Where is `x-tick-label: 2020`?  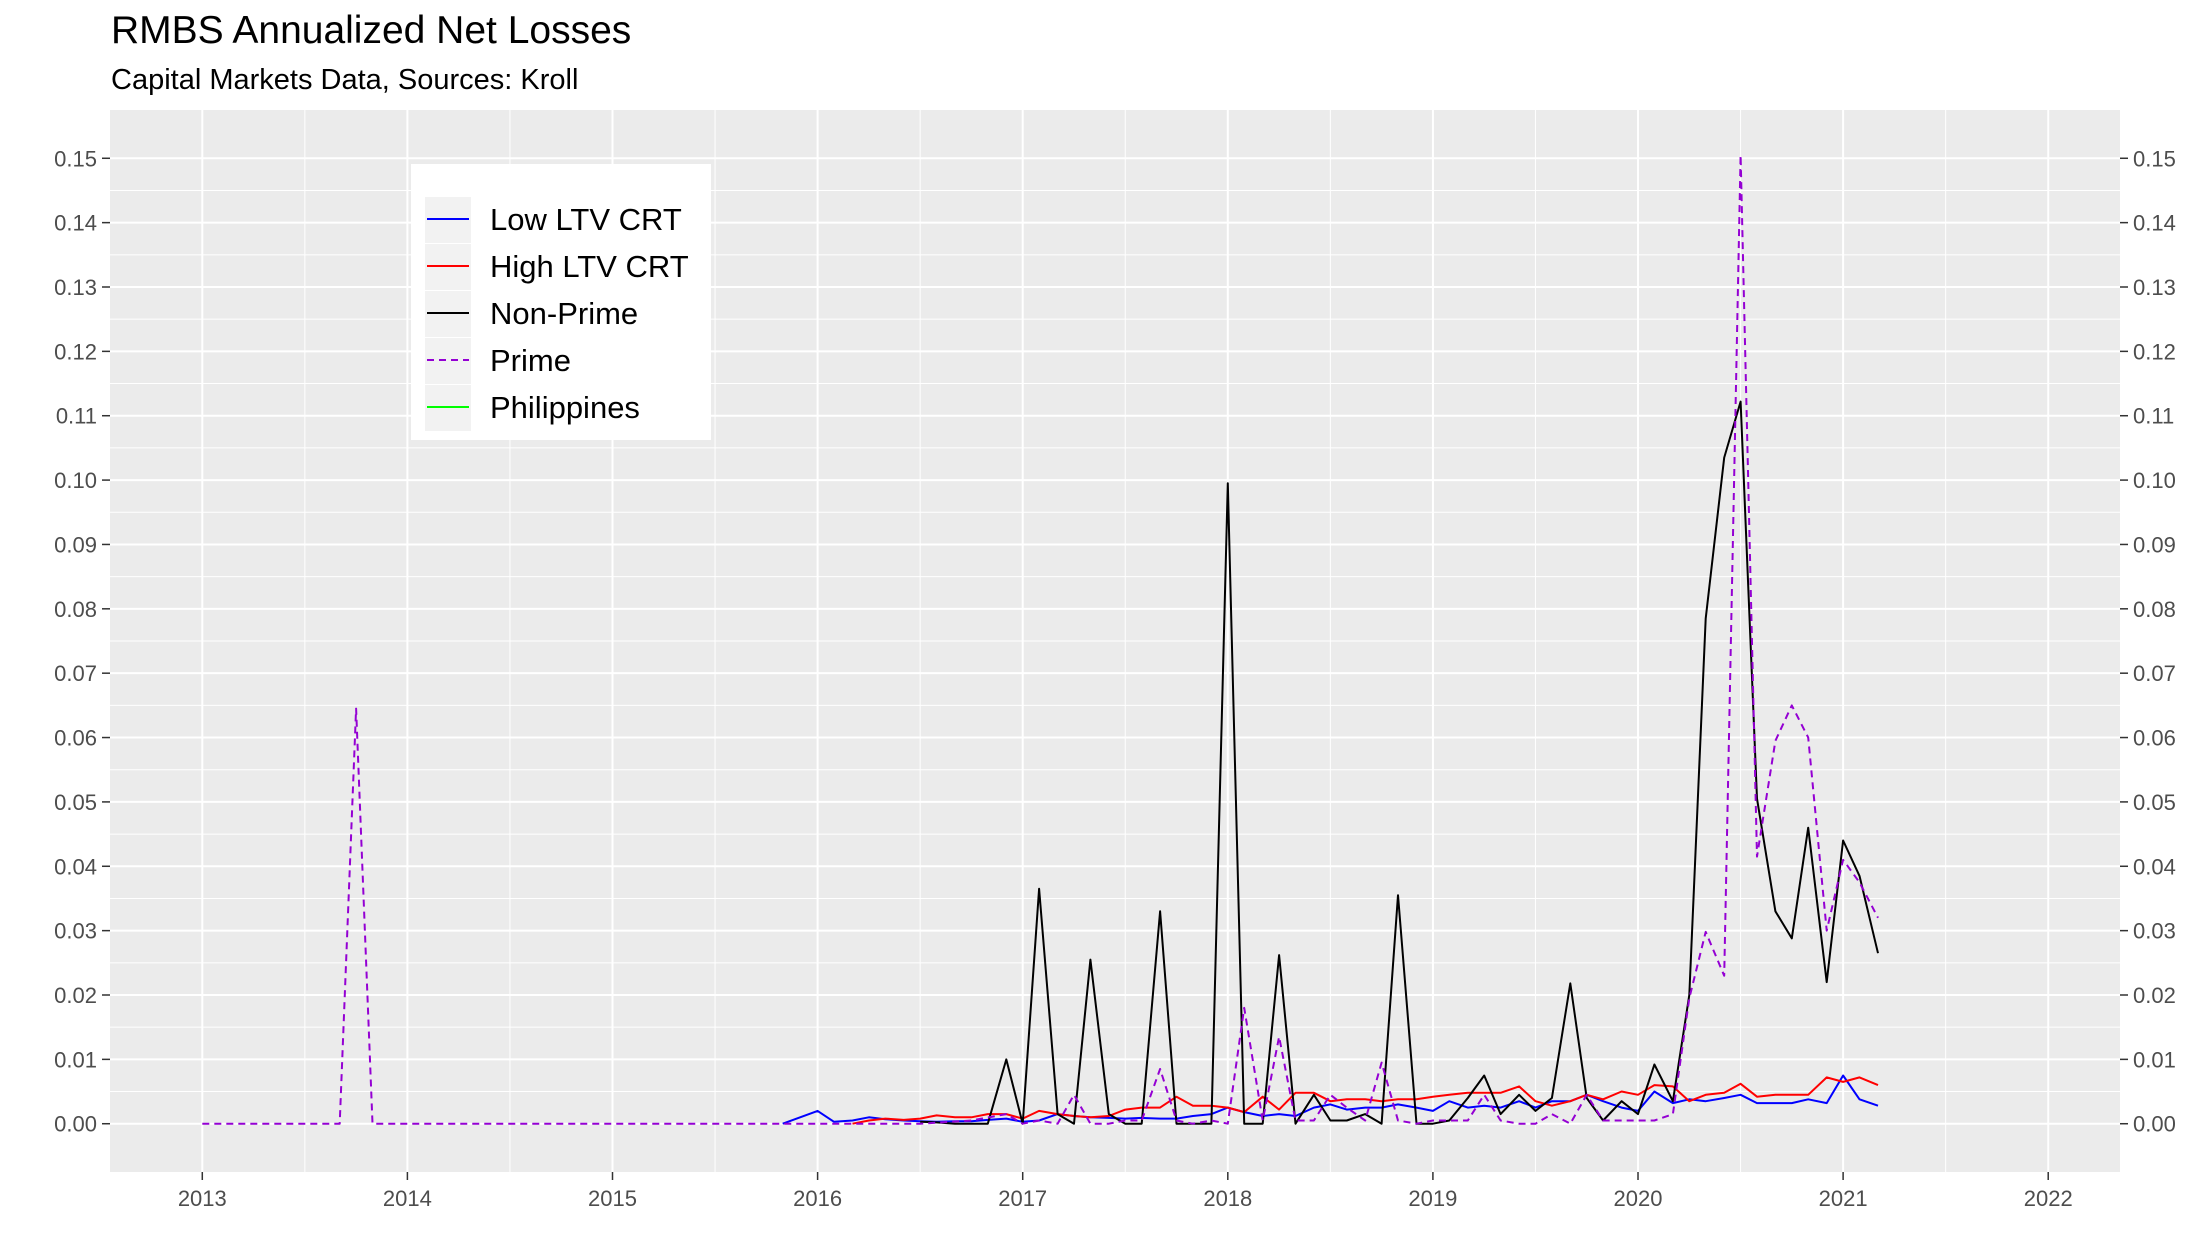
x-tick-label: 2020 is located at coordinates (1638, 1198).